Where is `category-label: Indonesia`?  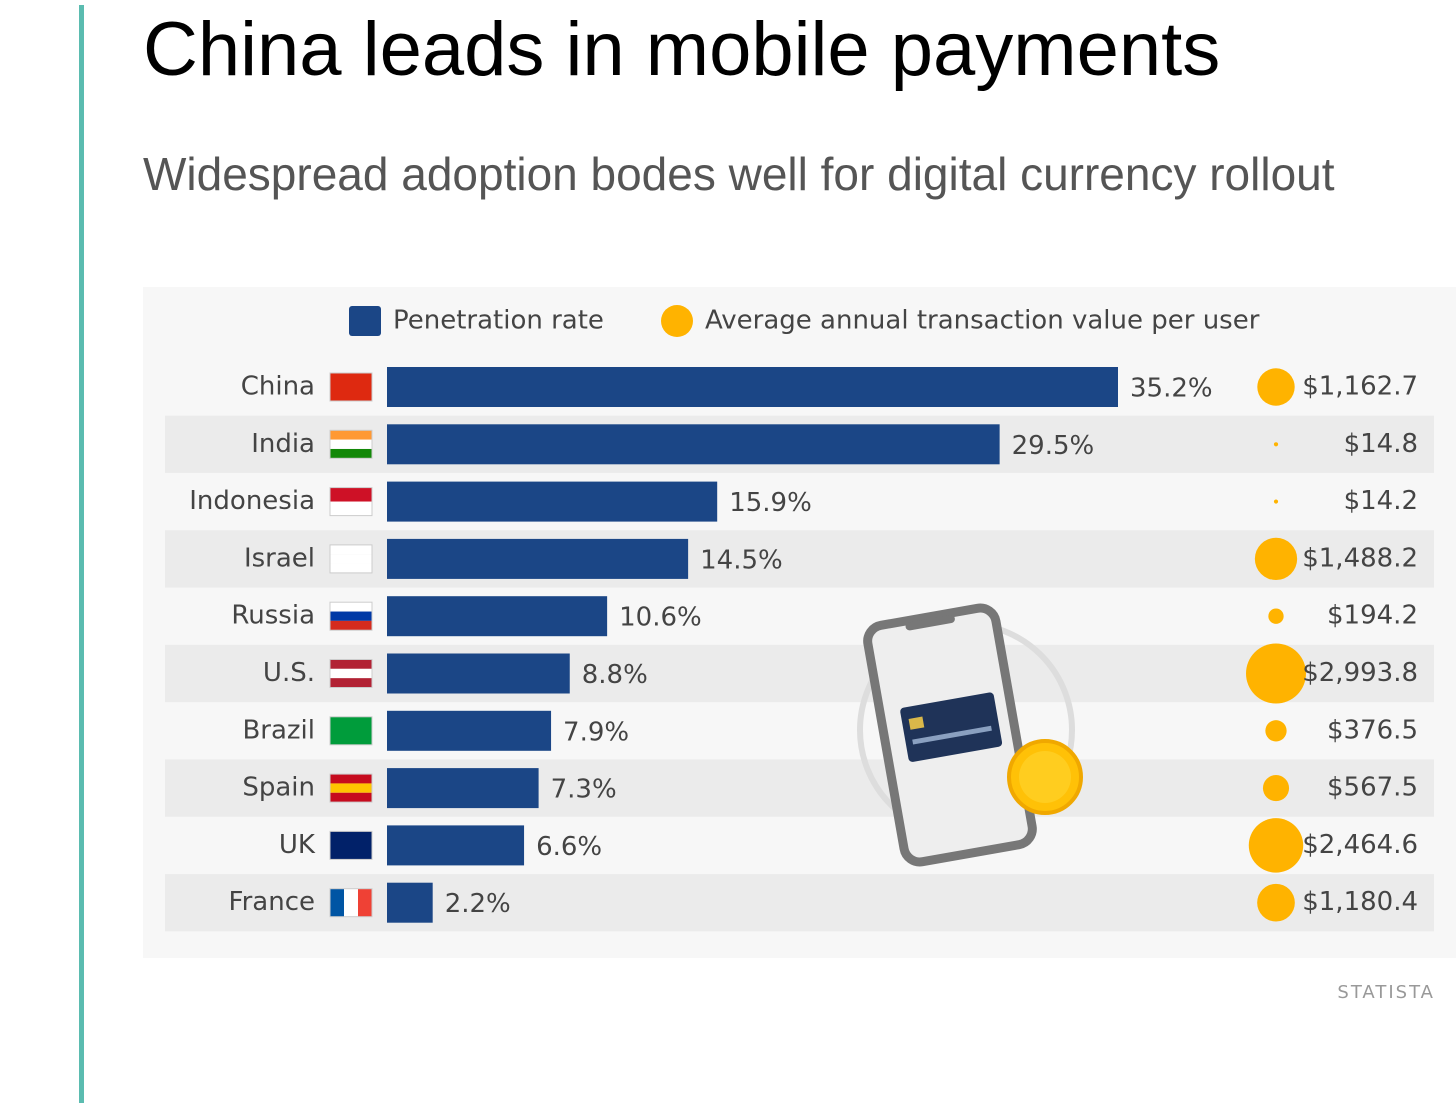
category-label: Indonesia is located at coordinates (252, 501).